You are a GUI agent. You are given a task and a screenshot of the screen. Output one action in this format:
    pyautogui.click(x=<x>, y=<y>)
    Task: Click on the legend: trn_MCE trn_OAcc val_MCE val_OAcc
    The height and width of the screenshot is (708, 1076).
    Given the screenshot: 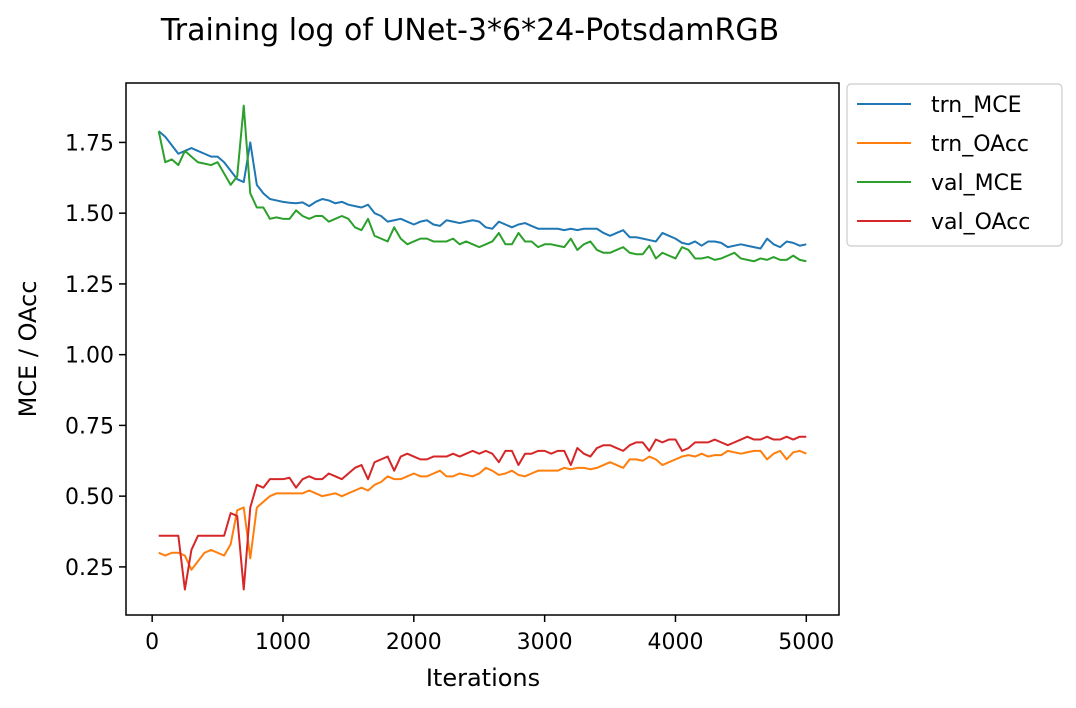 What is the action you would take?
    pyautogui.click(x=954, y=165)
    